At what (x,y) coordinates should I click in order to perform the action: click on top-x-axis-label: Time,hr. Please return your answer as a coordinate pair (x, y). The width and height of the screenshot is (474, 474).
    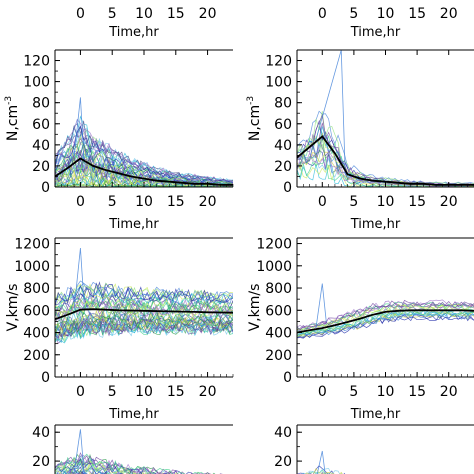
    Looking at the image, I should click on (133, 32).